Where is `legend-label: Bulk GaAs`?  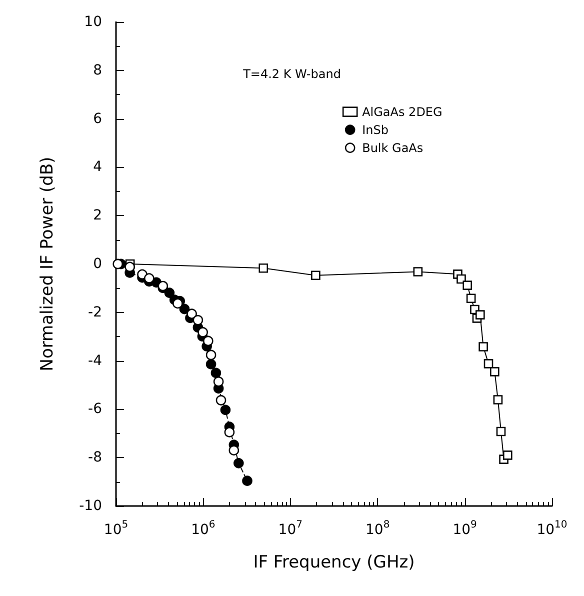
legend-label: Bulk GaAs is located at coordinates (393, 147).